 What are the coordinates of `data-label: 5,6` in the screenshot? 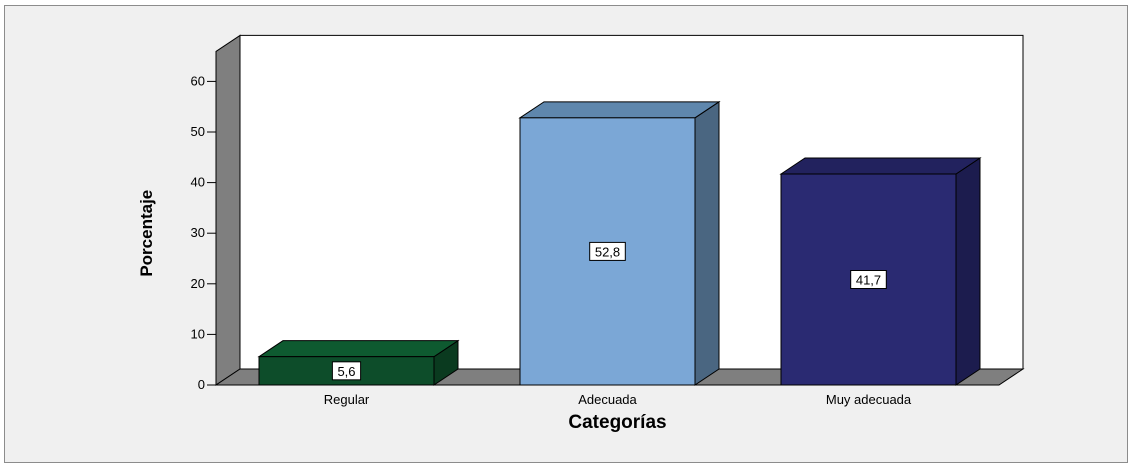 It's located at (346, 371).